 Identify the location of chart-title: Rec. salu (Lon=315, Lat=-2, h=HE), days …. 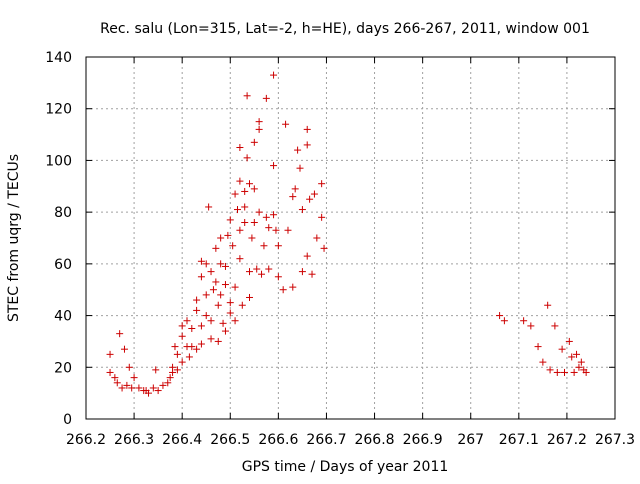
(345, 29).